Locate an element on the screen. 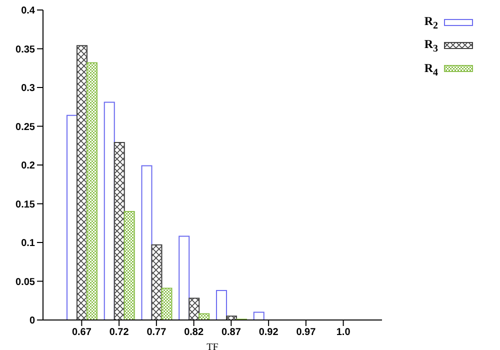 This screenshot has height=350, width=500. x-tick-label: 0.92 is located at coordinates (268, 332).